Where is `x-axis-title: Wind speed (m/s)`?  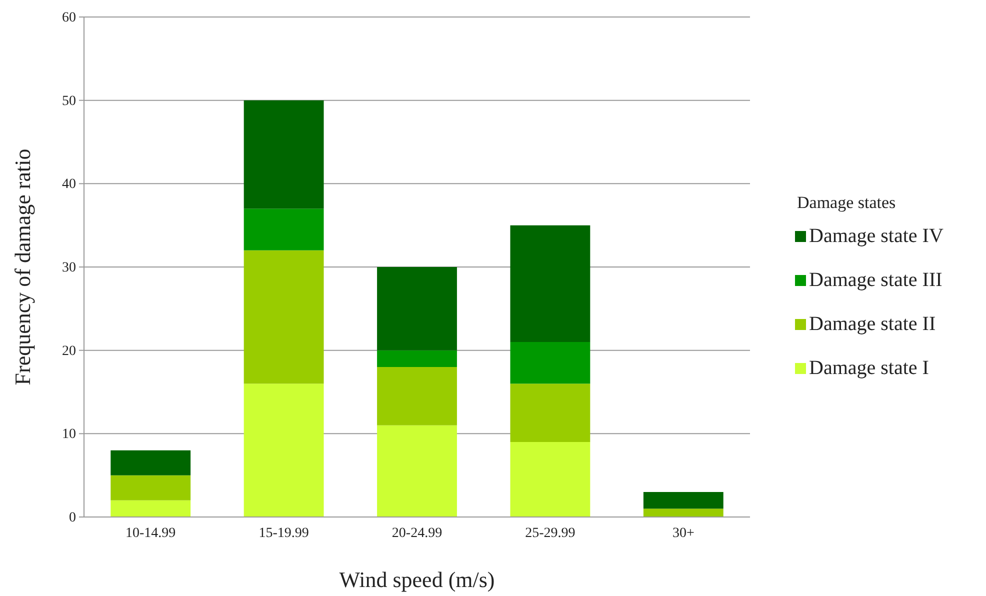 x-axis-title: Wind speed (m/s) is located at coordinates (417, 579).